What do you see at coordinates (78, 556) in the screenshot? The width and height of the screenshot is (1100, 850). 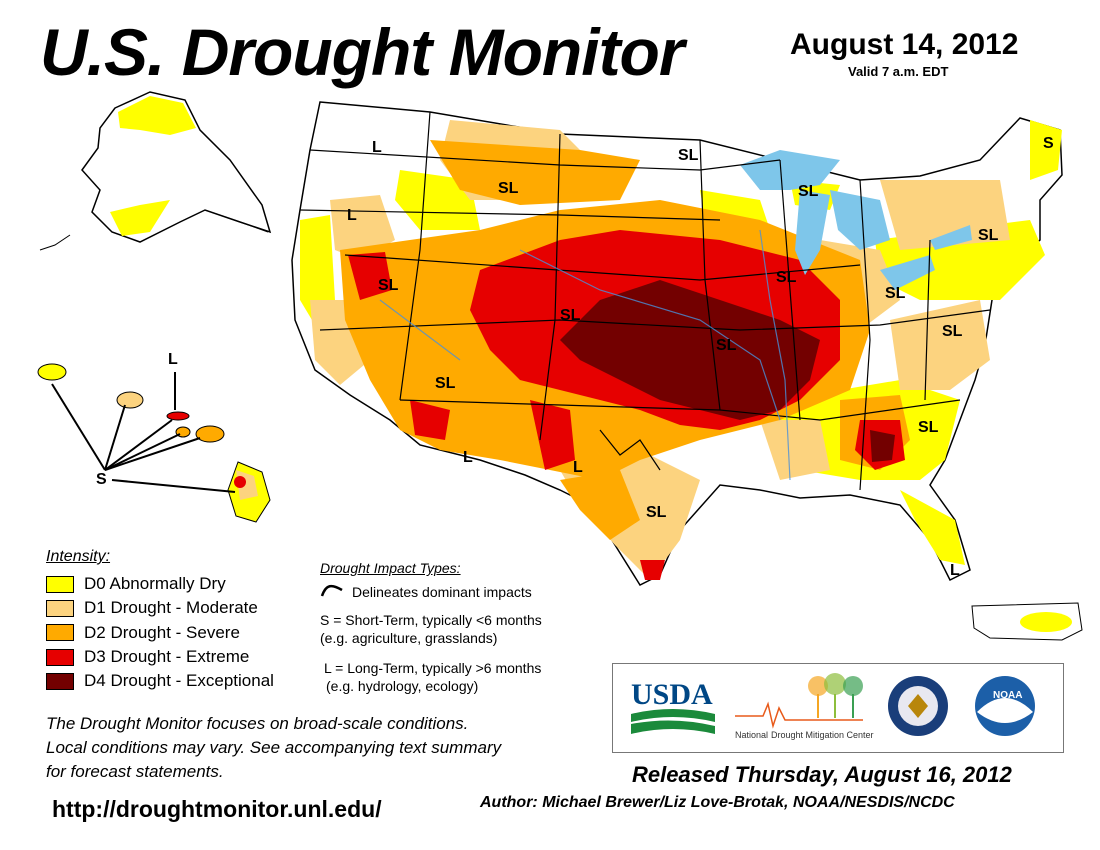 I see `legend-heading: Intensity:` at bounding box center [78, 556].